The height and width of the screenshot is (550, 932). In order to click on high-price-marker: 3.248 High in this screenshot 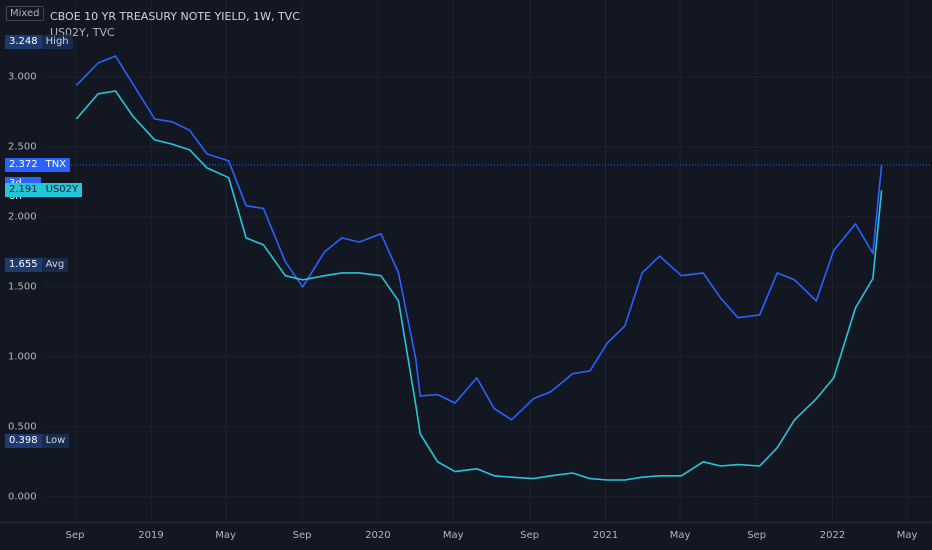, I will do `click(39, 42)`.